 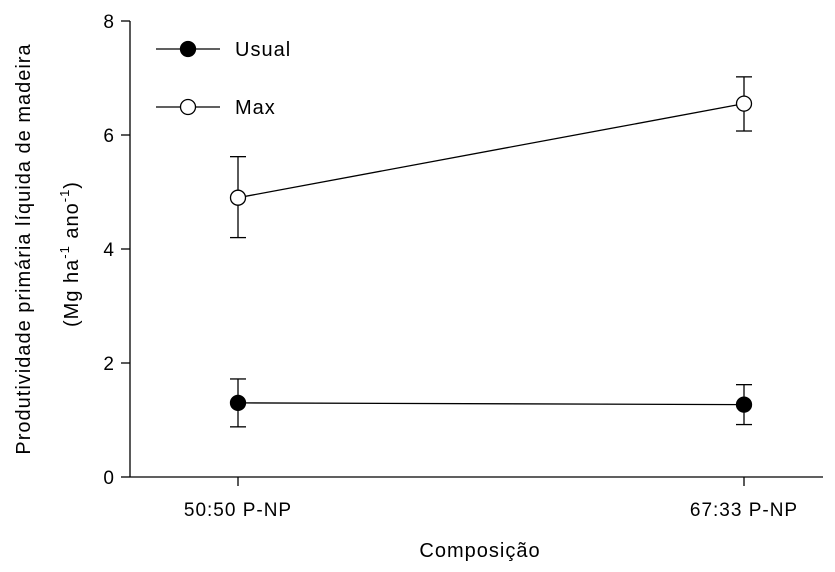 I want to click on y-unit-sup2: -1, so click(x=64, y=196).